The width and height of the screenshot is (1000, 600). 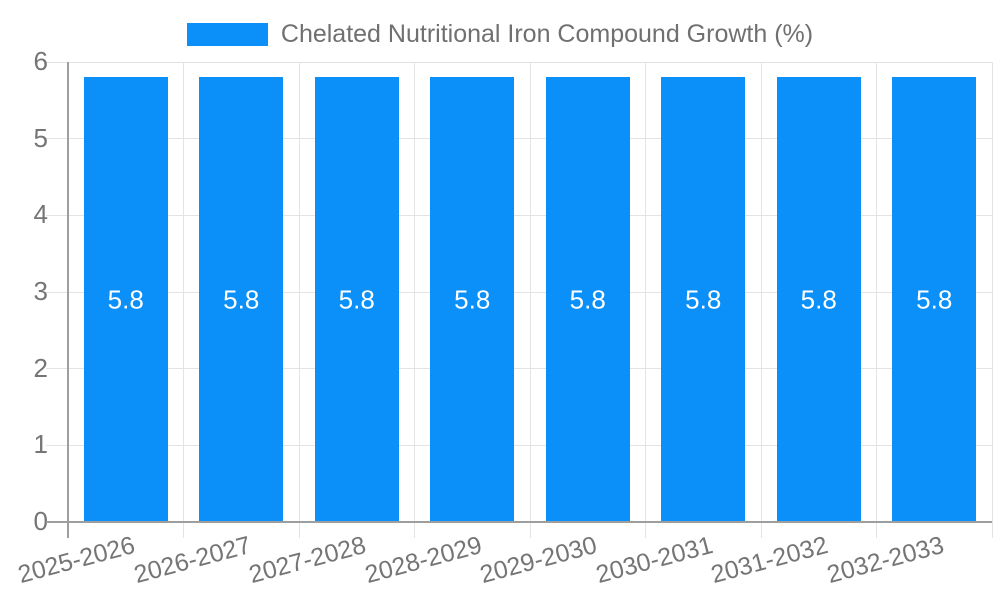 I want to click on x-tick-label: 2032-2033, so click(x=885, y=560).